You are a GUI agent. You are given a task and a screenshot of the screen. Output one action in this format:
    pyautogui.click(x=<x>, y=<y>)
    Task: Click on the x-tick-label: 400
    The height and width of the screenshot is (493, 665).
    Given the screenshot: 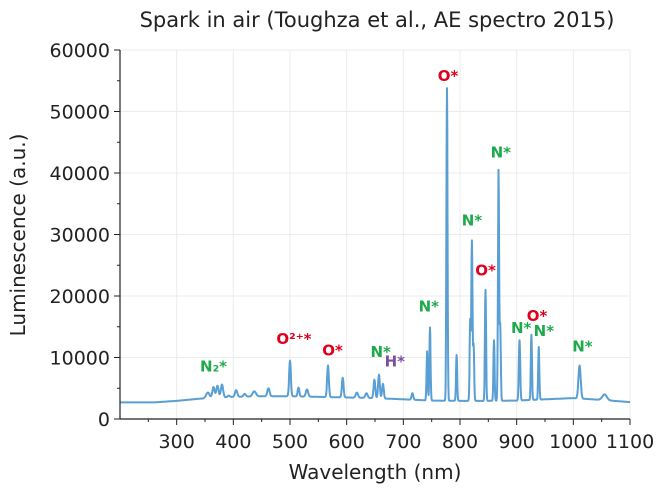 What is the action you would take?
    pyautogui.click(x=233, y=442)
    